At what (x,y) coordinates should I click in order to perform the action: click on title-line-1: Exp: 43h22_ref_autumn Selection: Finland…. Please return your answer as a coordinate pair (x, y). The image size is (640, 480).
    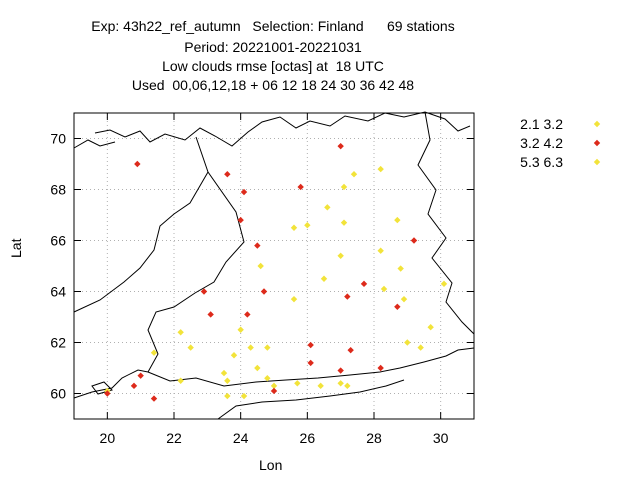
    Looking at the image, I should click on (273, 26).